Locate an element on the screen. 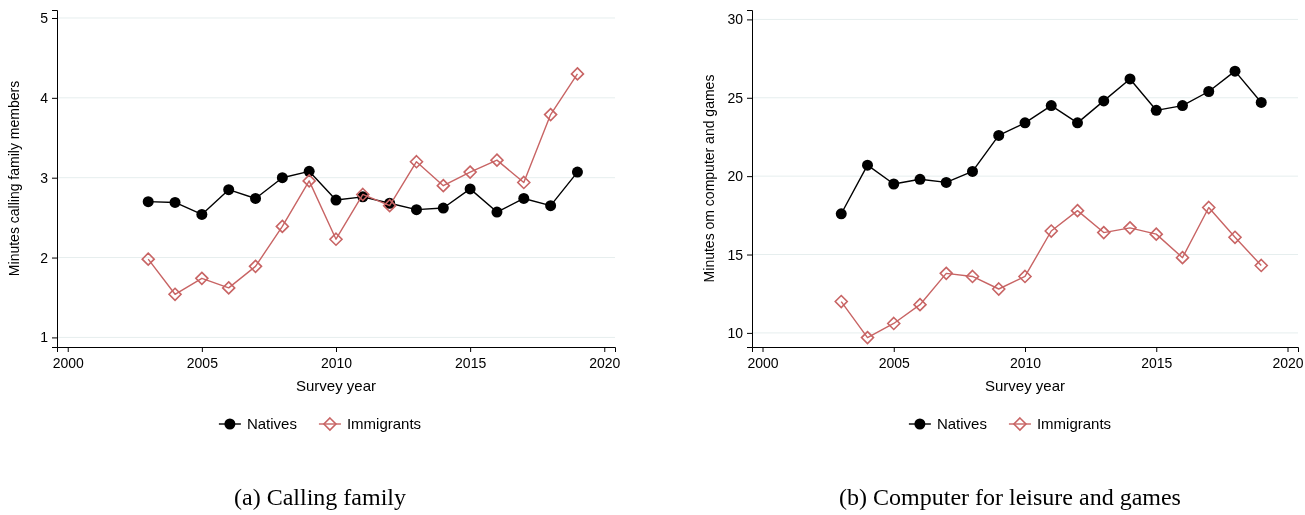 The height and width of the screenshot is (515, 1305). y-tick-label: 25 is located at coordinates (735, 97).